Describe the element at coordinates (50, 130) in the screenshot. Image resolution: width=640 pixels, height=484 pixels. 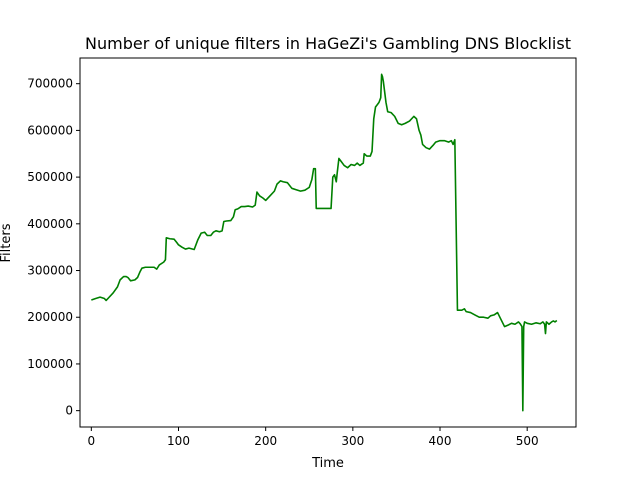
I see `y-tick-label-6: 600000` at that location.